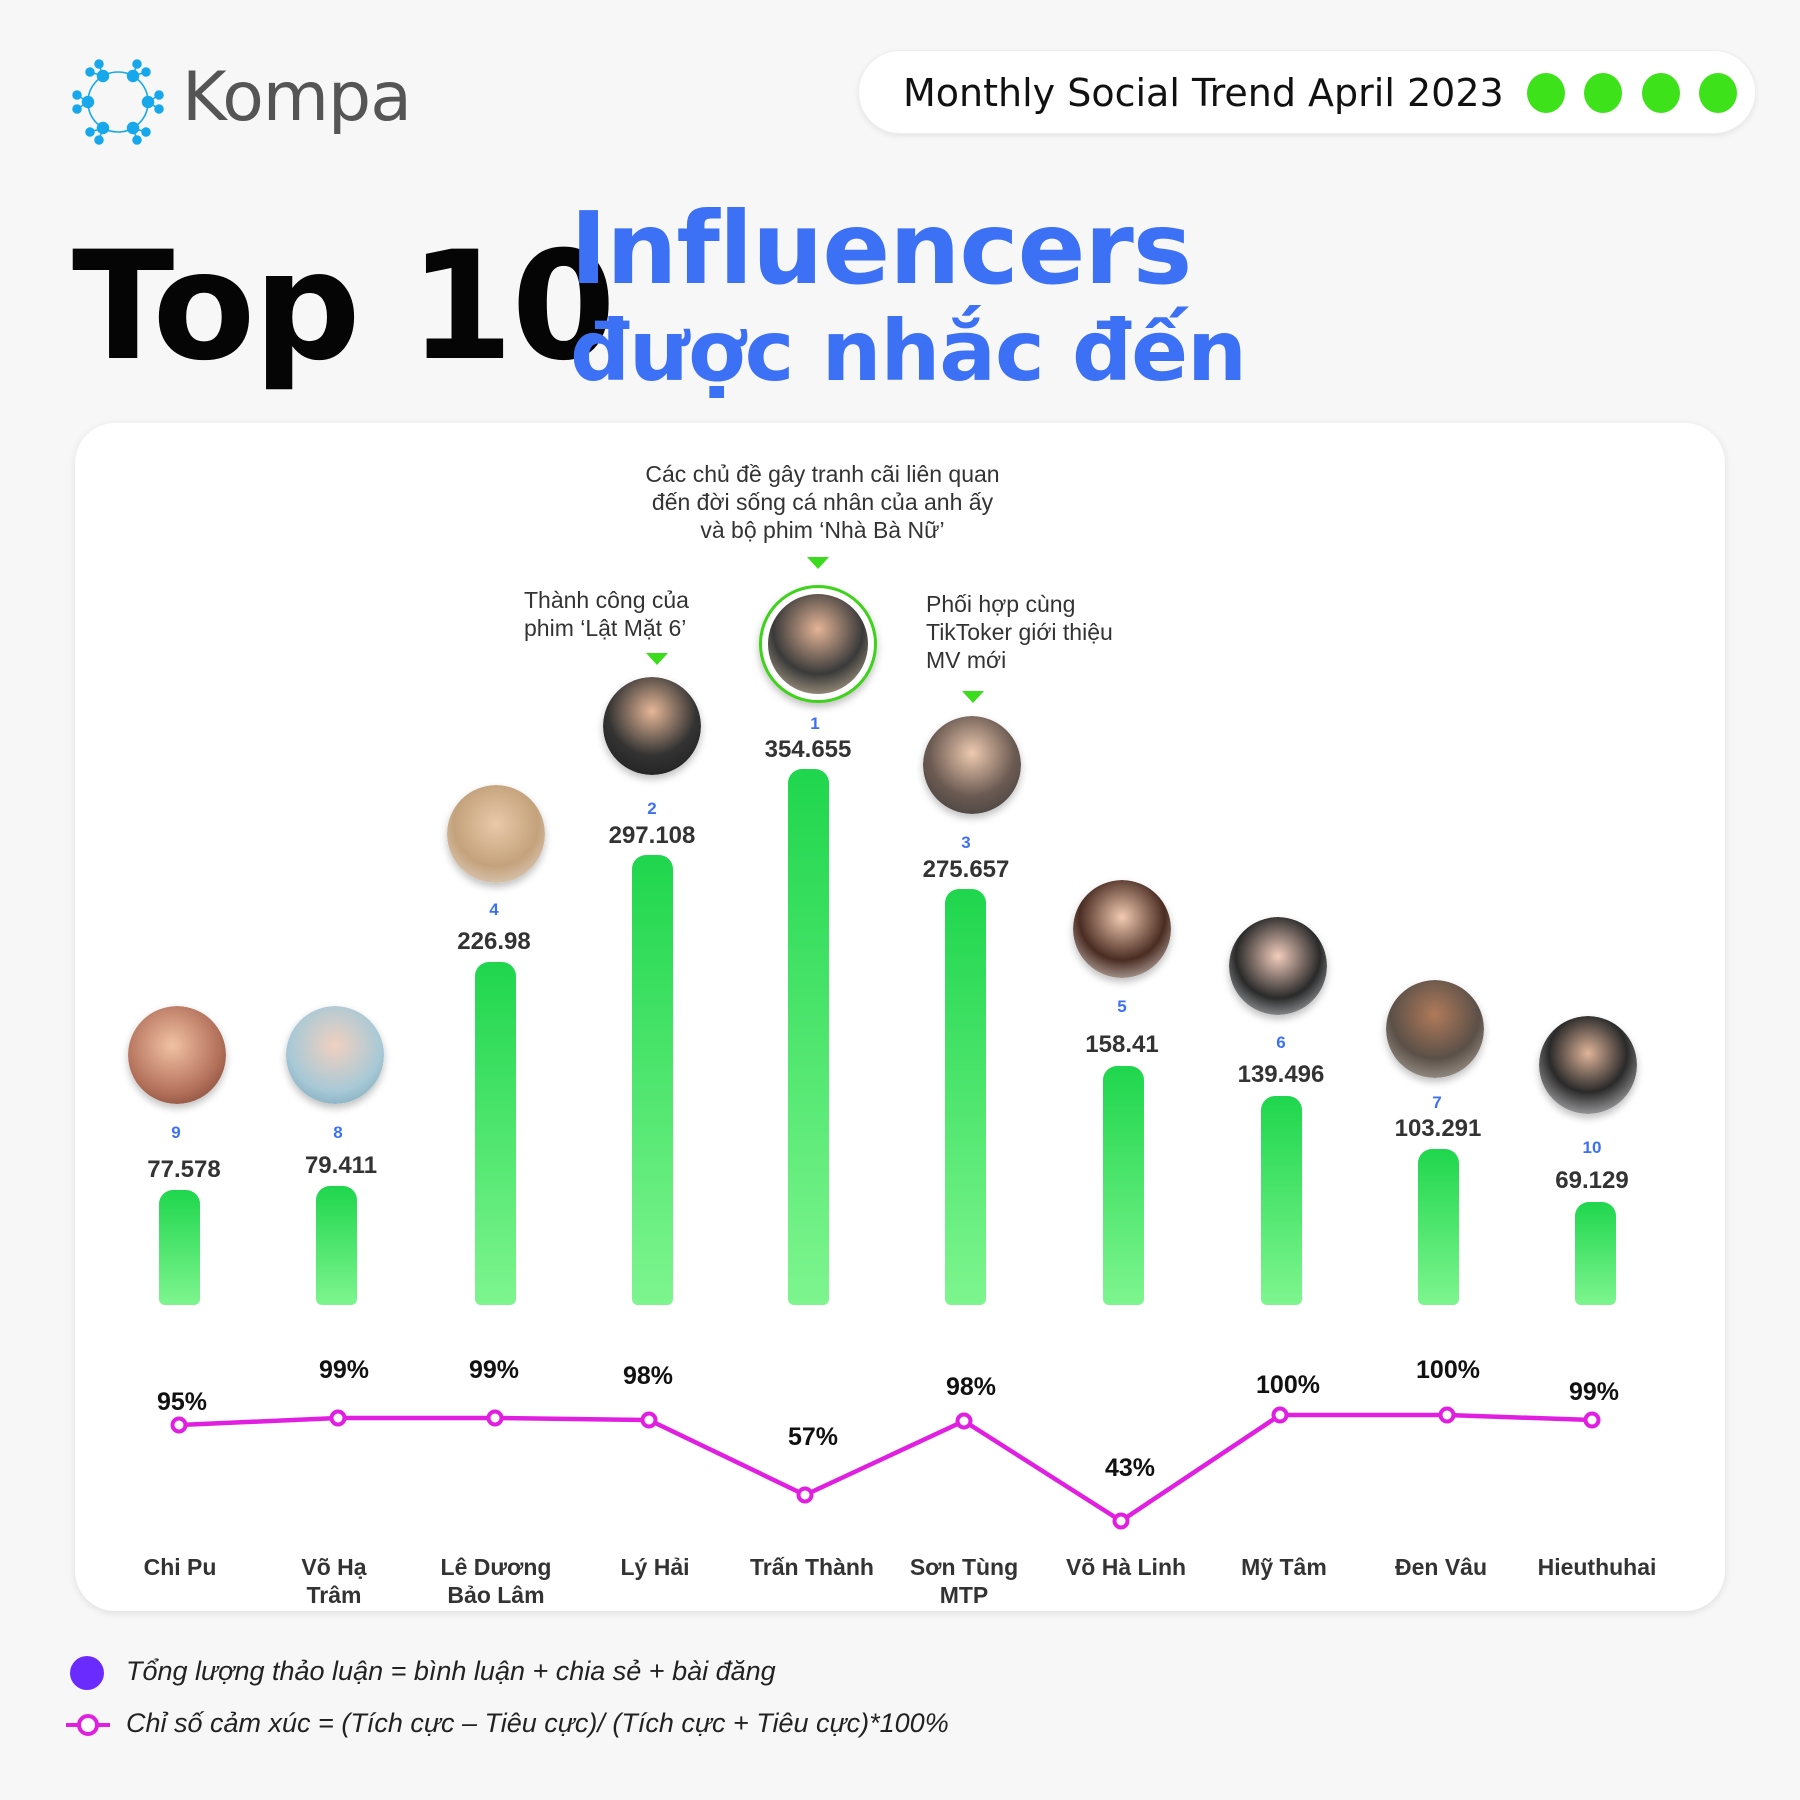 Image resolution: width=1800 pixels, height=1800 pixels. What do you see at coordinates (652, 835) in the screenshot?
I see `volume-label: 297.108` at bounding box center [652, 835].